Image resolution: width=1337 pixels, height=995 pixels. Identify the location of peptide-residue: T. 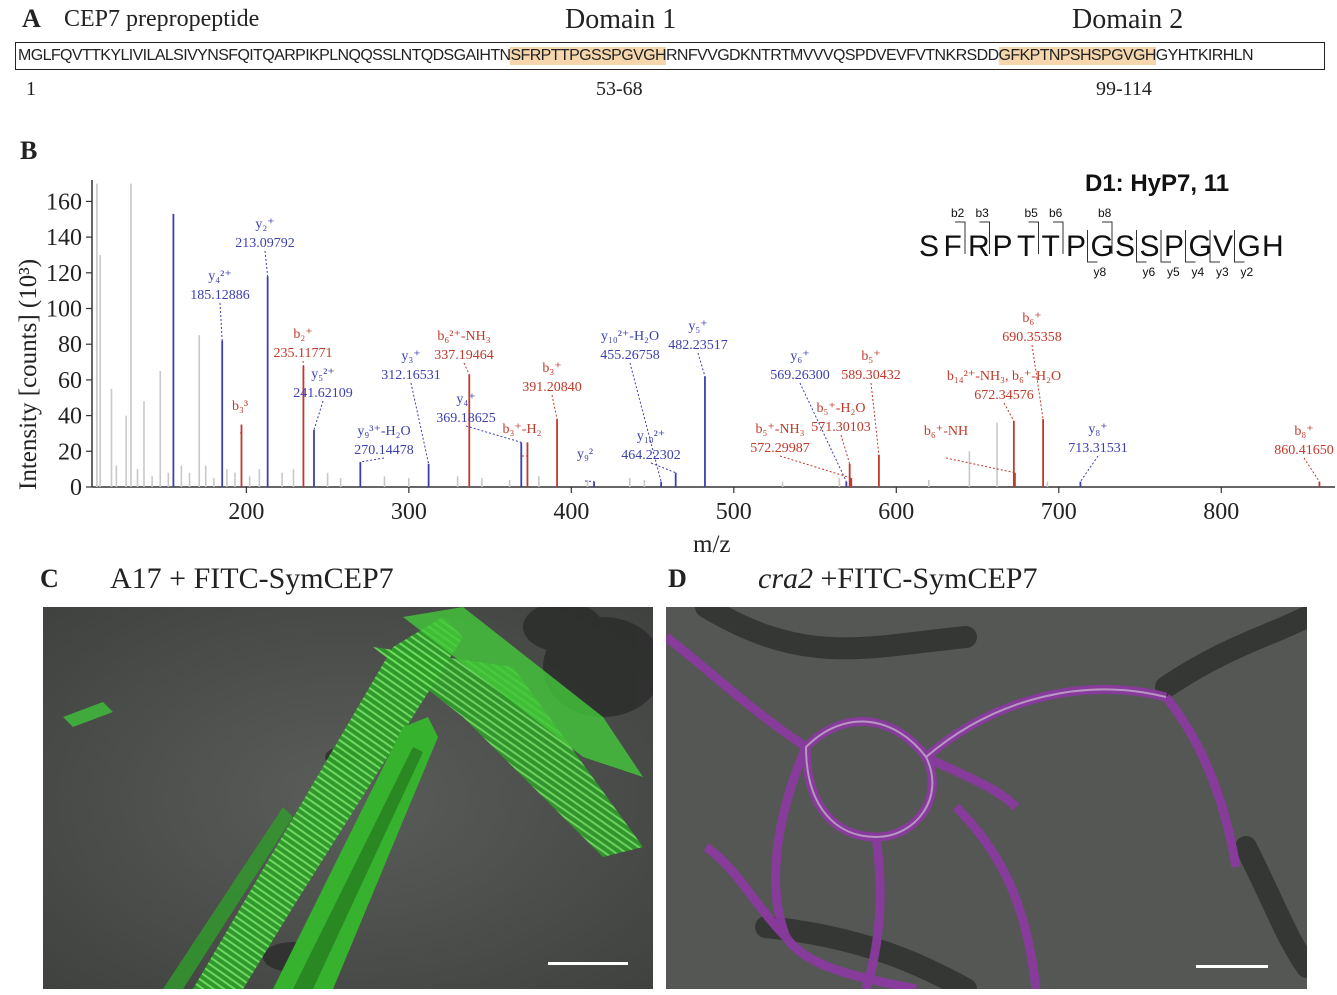
(1051, 246).